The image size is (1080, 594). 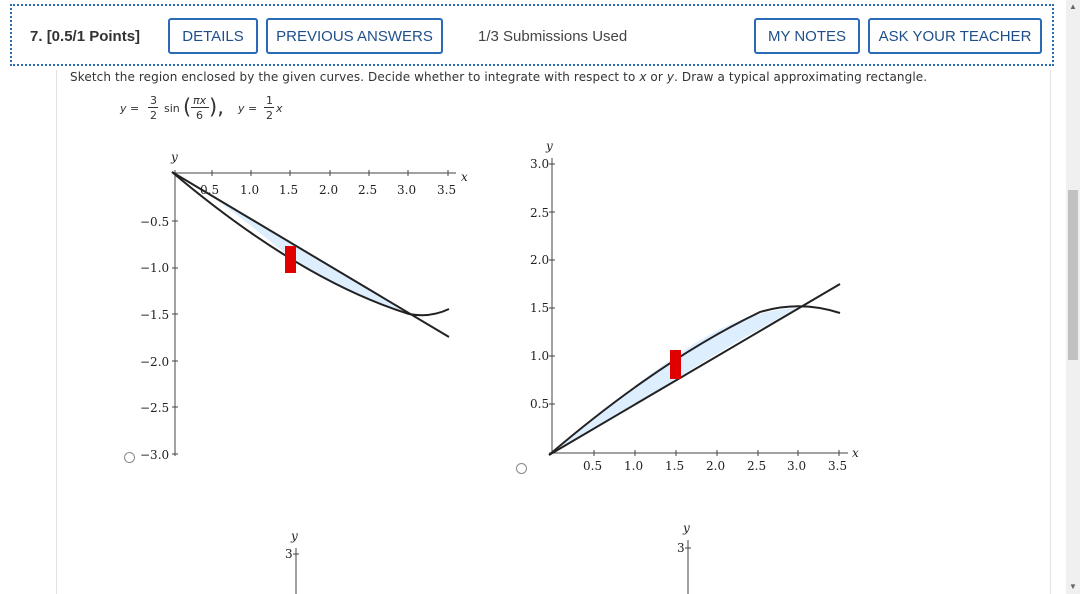 I want to click on submissions-used: 1/3 Submissions Used, so click(x=553, y=36).